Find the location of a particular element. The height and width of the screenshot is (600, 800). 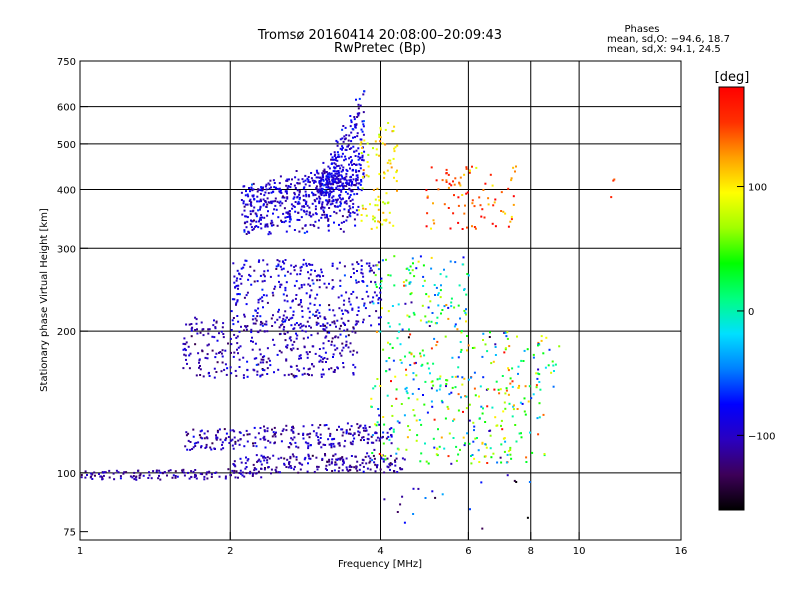

x-tick-label: 1 is located at coordinates (80, 551).